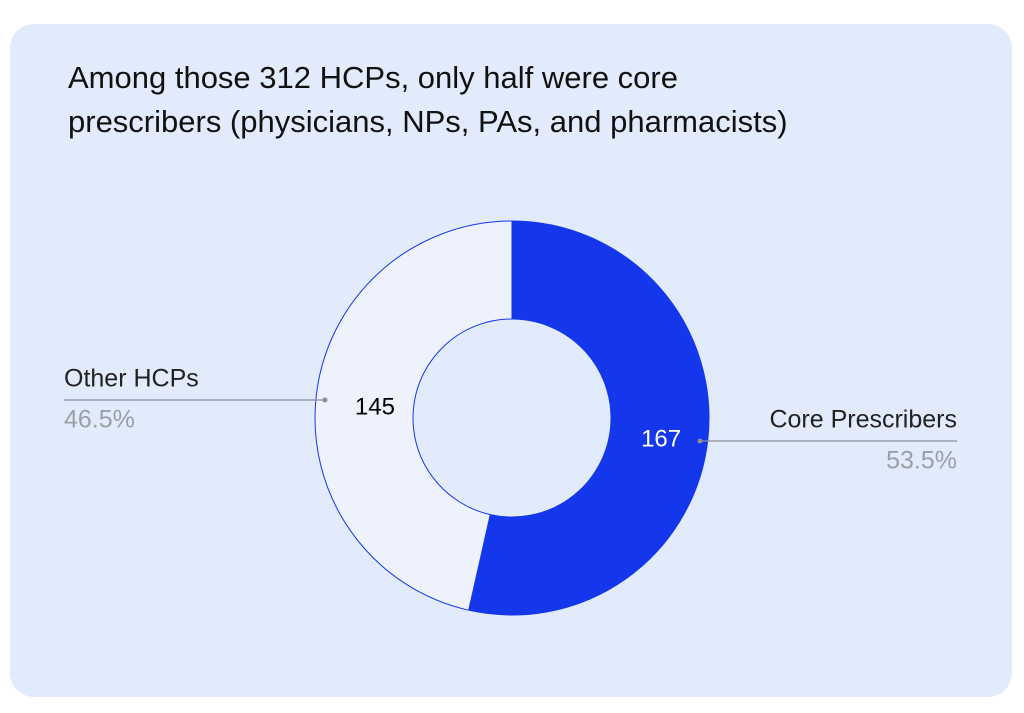  Describe the element at coordinates (131, 379) in the screenshot. I see `legend-label: Other HCPs` at that location.